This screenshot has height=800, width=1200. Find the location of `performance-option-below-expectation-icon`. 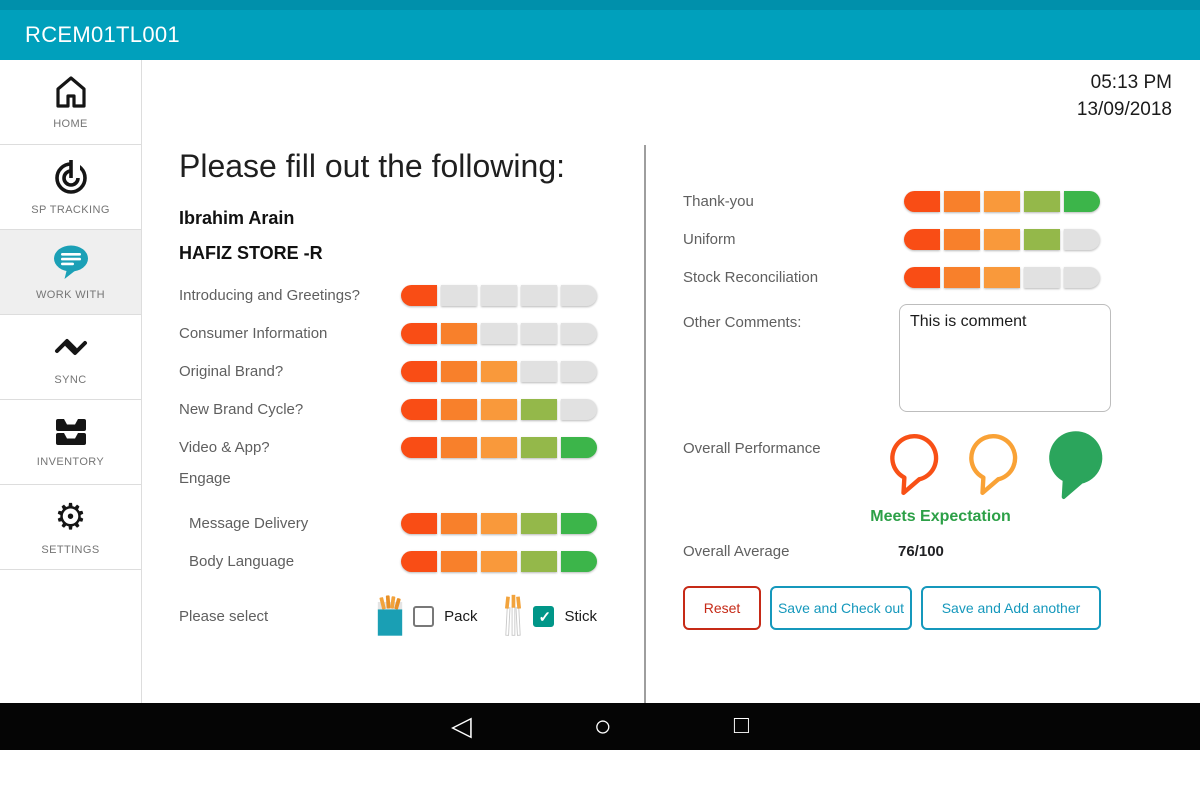

performance-option-below-expectation-icon is located at coordinates (914, 464).